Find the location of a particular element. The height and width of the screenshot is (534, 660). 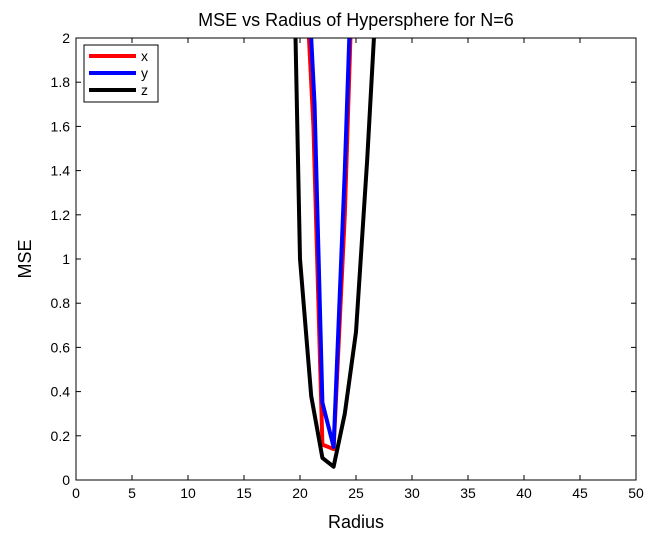

y-tick-label: 0.2 is located at coordinates (61, 436).